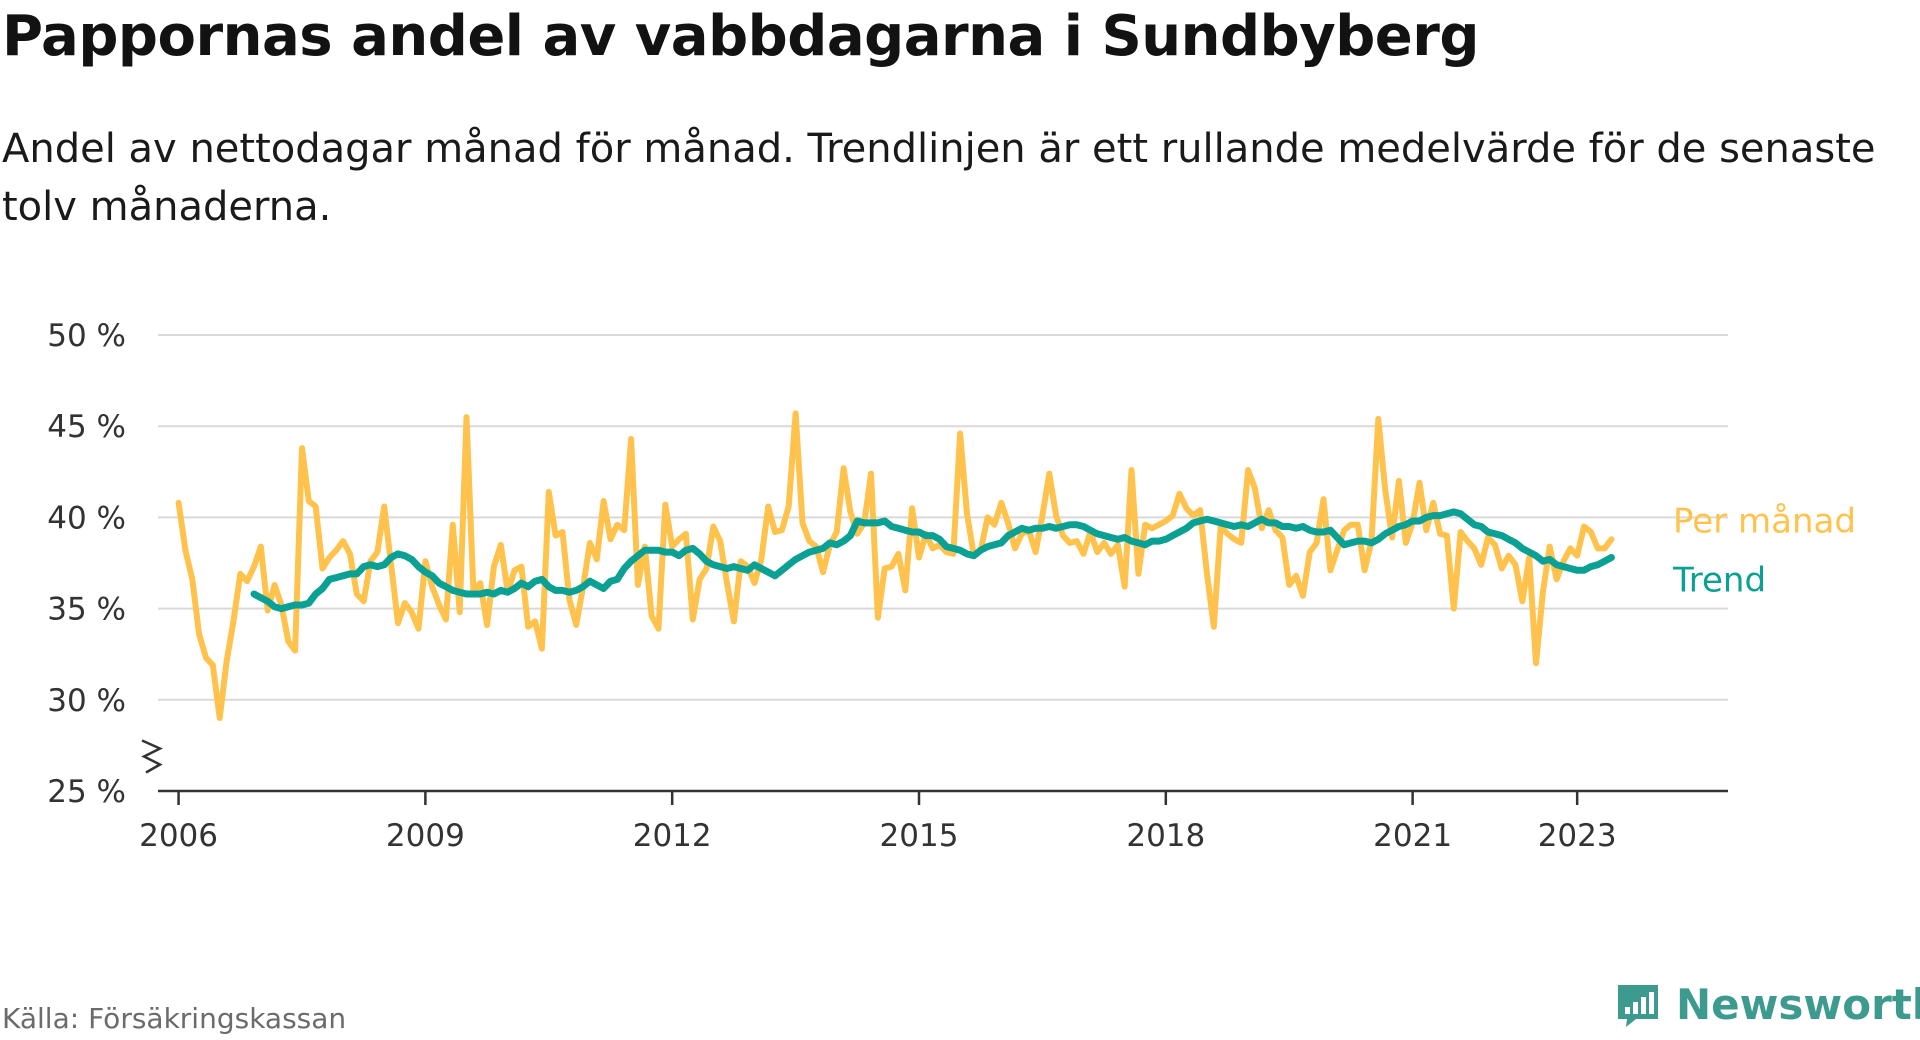 The width and height of the screenshot is (1920, 1040). What do you see at coordinates (1719, 580) in the screenshot?
I see `series-label-trend: Trend` at bounding box center [1719, 580].